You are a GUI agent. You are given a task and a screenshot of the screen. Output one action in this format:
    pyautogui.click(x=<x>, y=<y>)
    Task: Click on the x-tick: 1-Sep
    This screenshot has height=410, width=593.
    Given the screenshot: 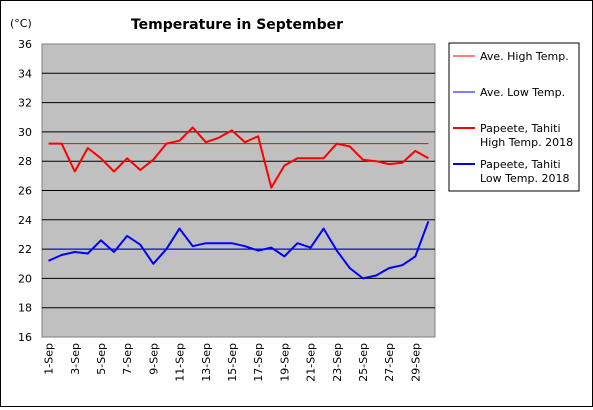 What is the action you would take?
    pyautogui.click(x=49, y=359)
    